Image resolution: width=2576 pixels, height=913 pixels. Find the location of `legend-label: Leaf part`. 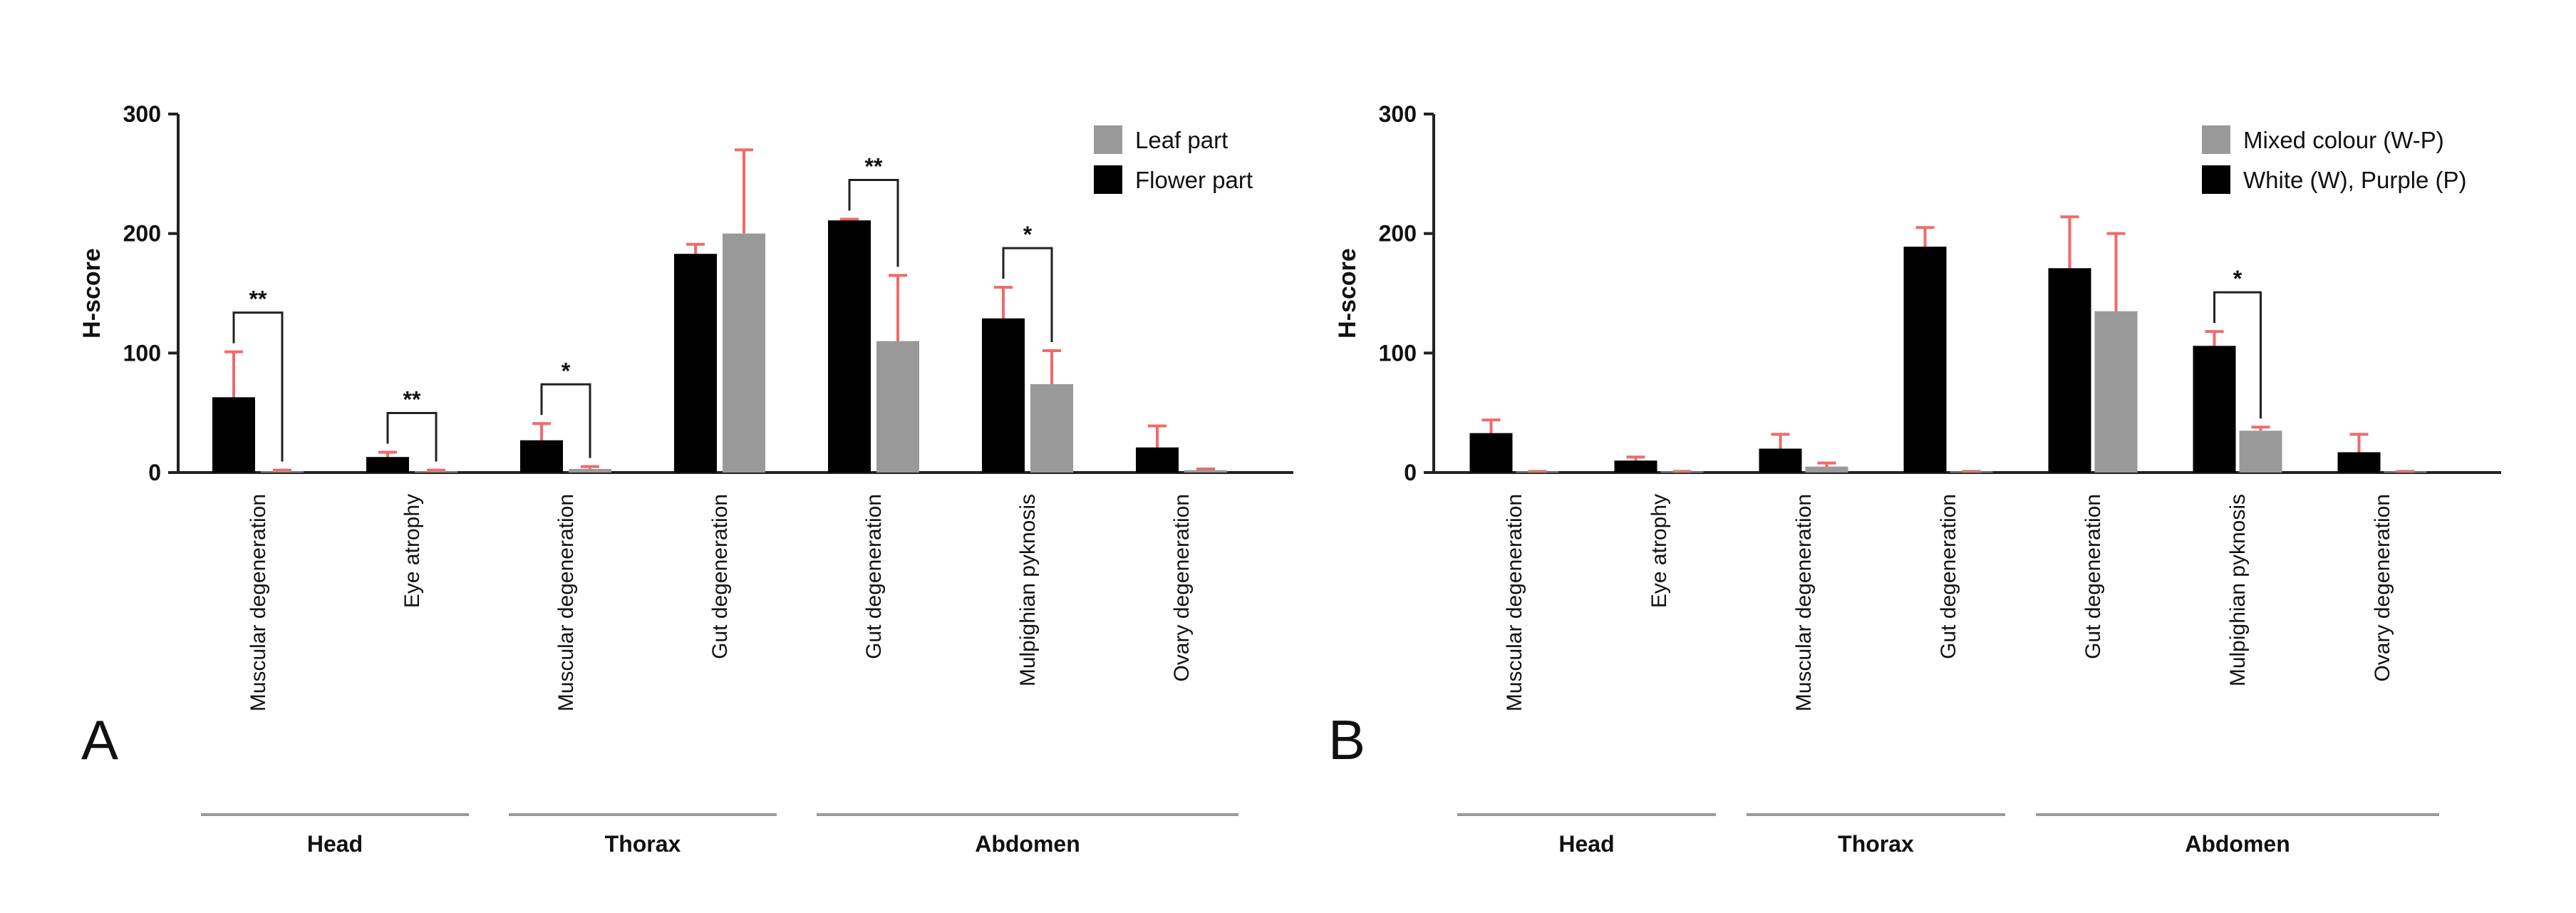

legend-label: Leaf part is located at coordinates (1181, 140).